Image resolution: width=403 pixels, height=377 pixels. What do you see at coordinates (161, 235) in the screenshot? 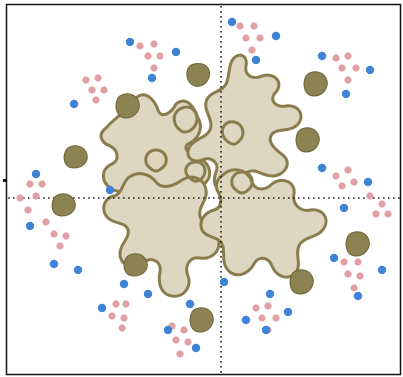
I see `blob-bottom-left` at bounding box center [161, 235].